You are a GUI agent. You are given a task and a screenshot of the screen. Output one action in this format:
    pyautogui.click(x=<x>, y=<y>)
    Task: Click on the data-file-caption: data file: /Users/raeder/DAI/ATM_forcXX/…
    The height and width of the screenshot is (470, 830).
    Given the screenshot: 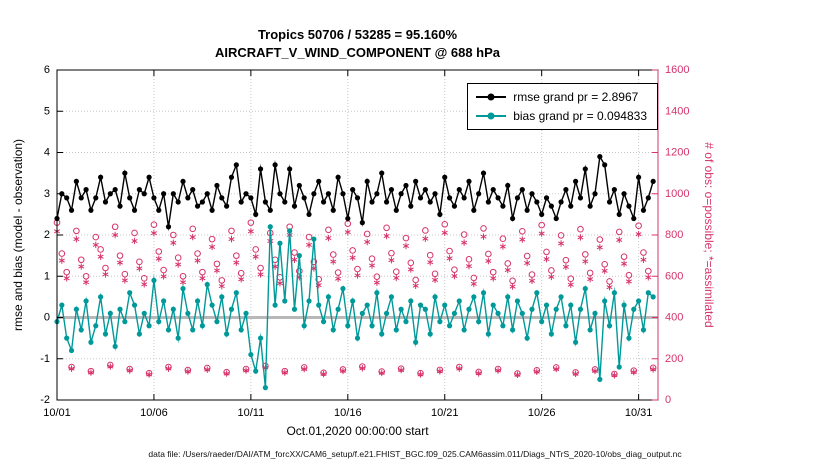 What is the action you would take?
    pyautogui.click(x=415, y=454)
    